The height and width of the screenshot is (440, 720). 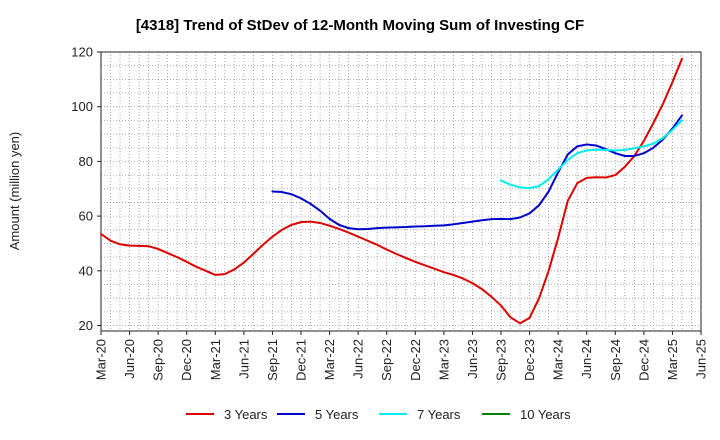 I want to click on x-tick-label: Jun-23, so click(x=472, y=359).